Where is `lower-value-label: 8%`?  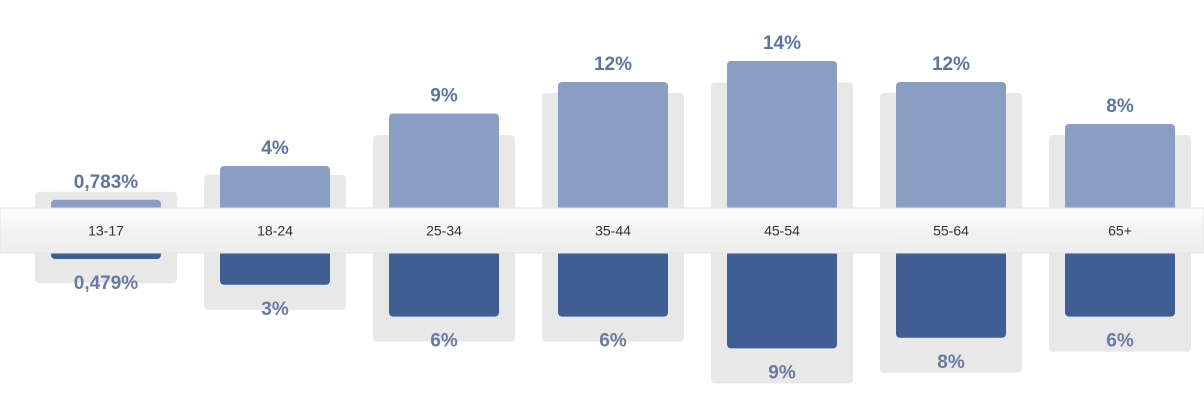 lower-value-label: 8% is located at coordinates (951, 362).